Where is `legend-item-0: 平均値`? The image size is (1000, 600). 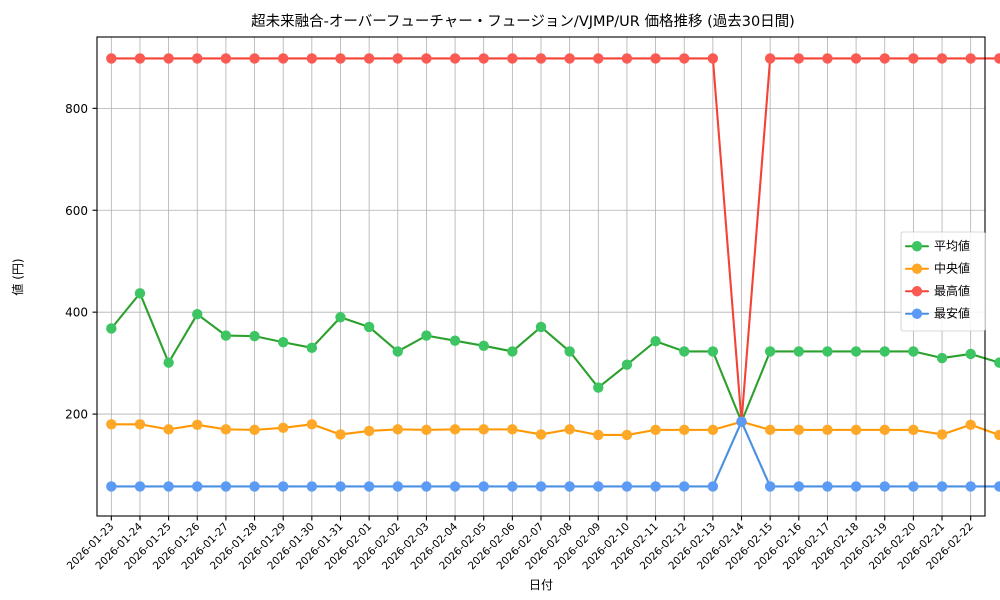
legend-item-0: 平均値 is located at coordinates (937, 245).